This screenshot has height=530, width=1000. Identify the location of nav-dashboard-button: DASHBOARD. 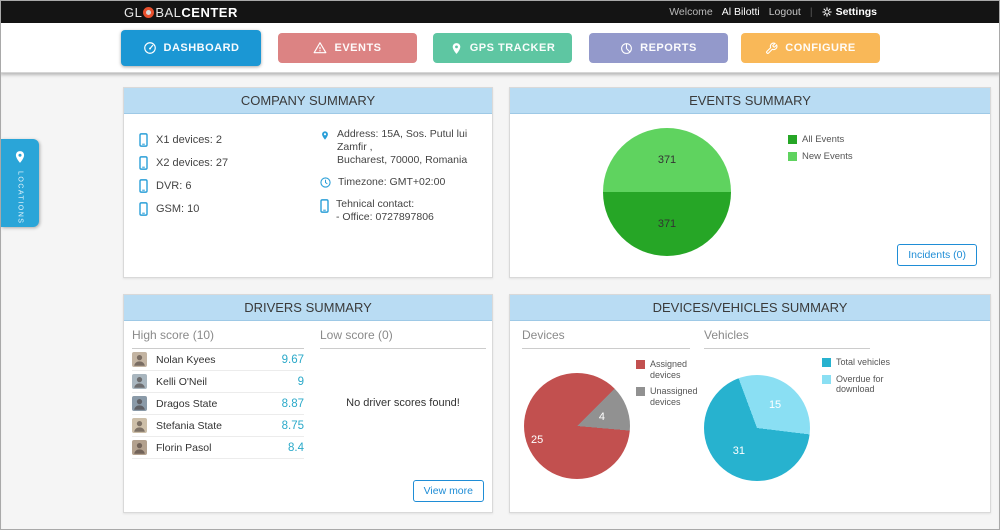
(191, 48).